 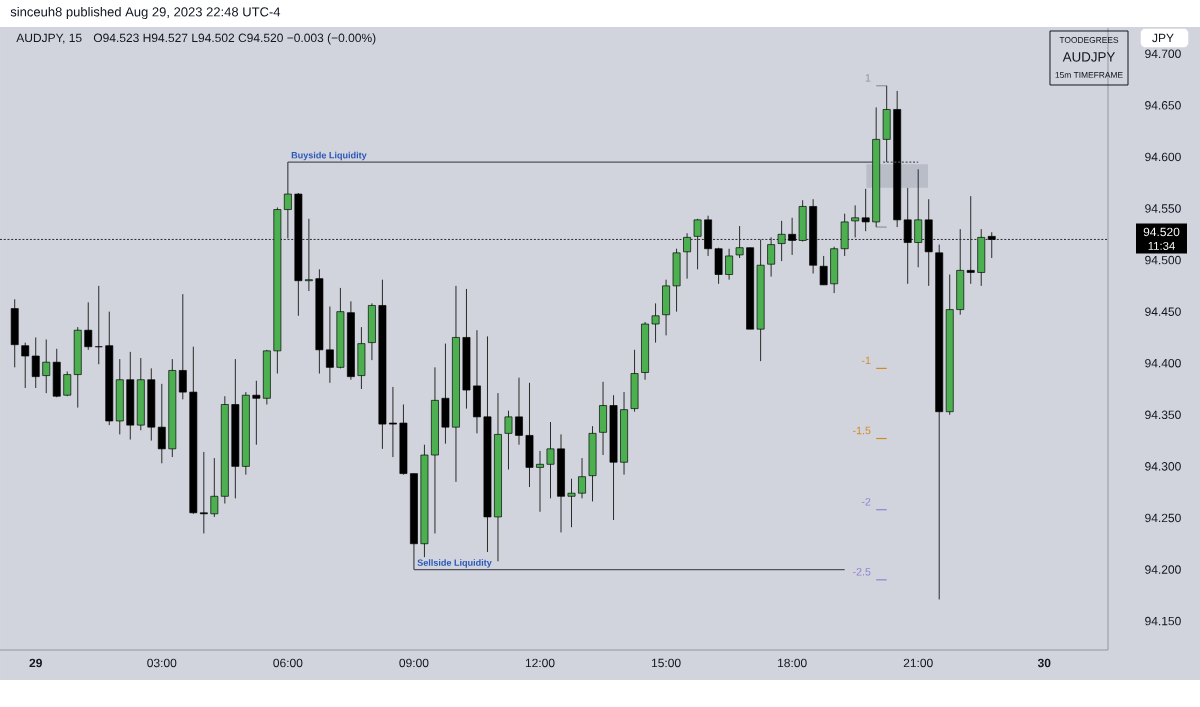 What do you see at coordinates (792, 663) in the screenshot?
I see `x-tick-label: 18:00` at bounding box center [792, 663].